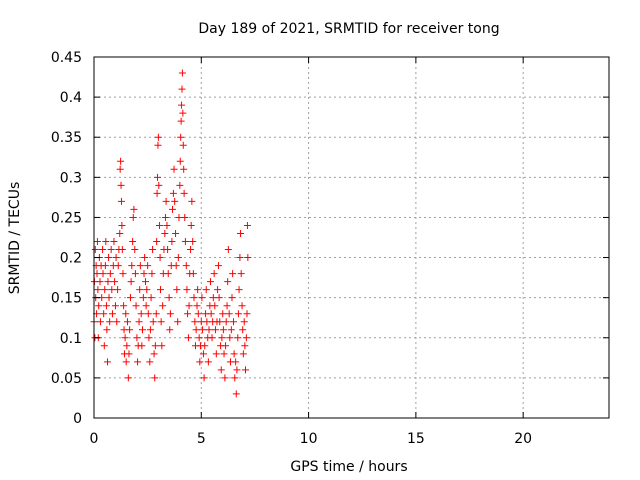 The width and height of the screenshot is (640, 480). What do you see at coordinates (523, 439) in the screenshot?
I see `x-tick-label: 20` at bounding box center [523, 439].